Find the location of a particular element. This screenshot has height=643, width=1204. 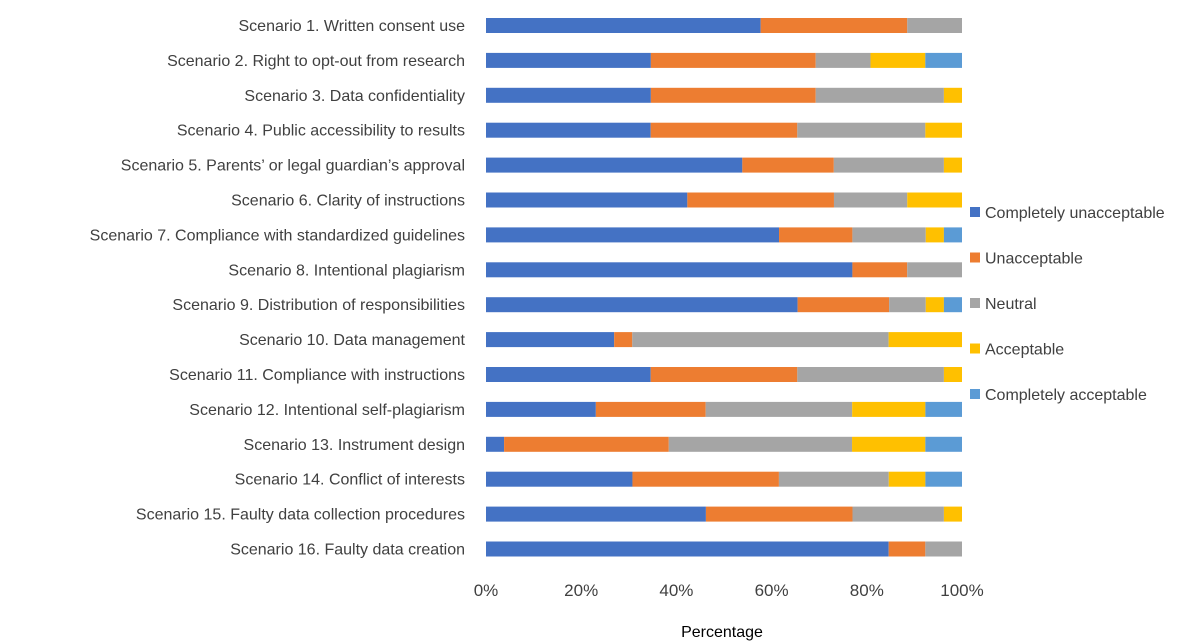

bar-segment-s1-row11 is located at coordinates (568, 374).